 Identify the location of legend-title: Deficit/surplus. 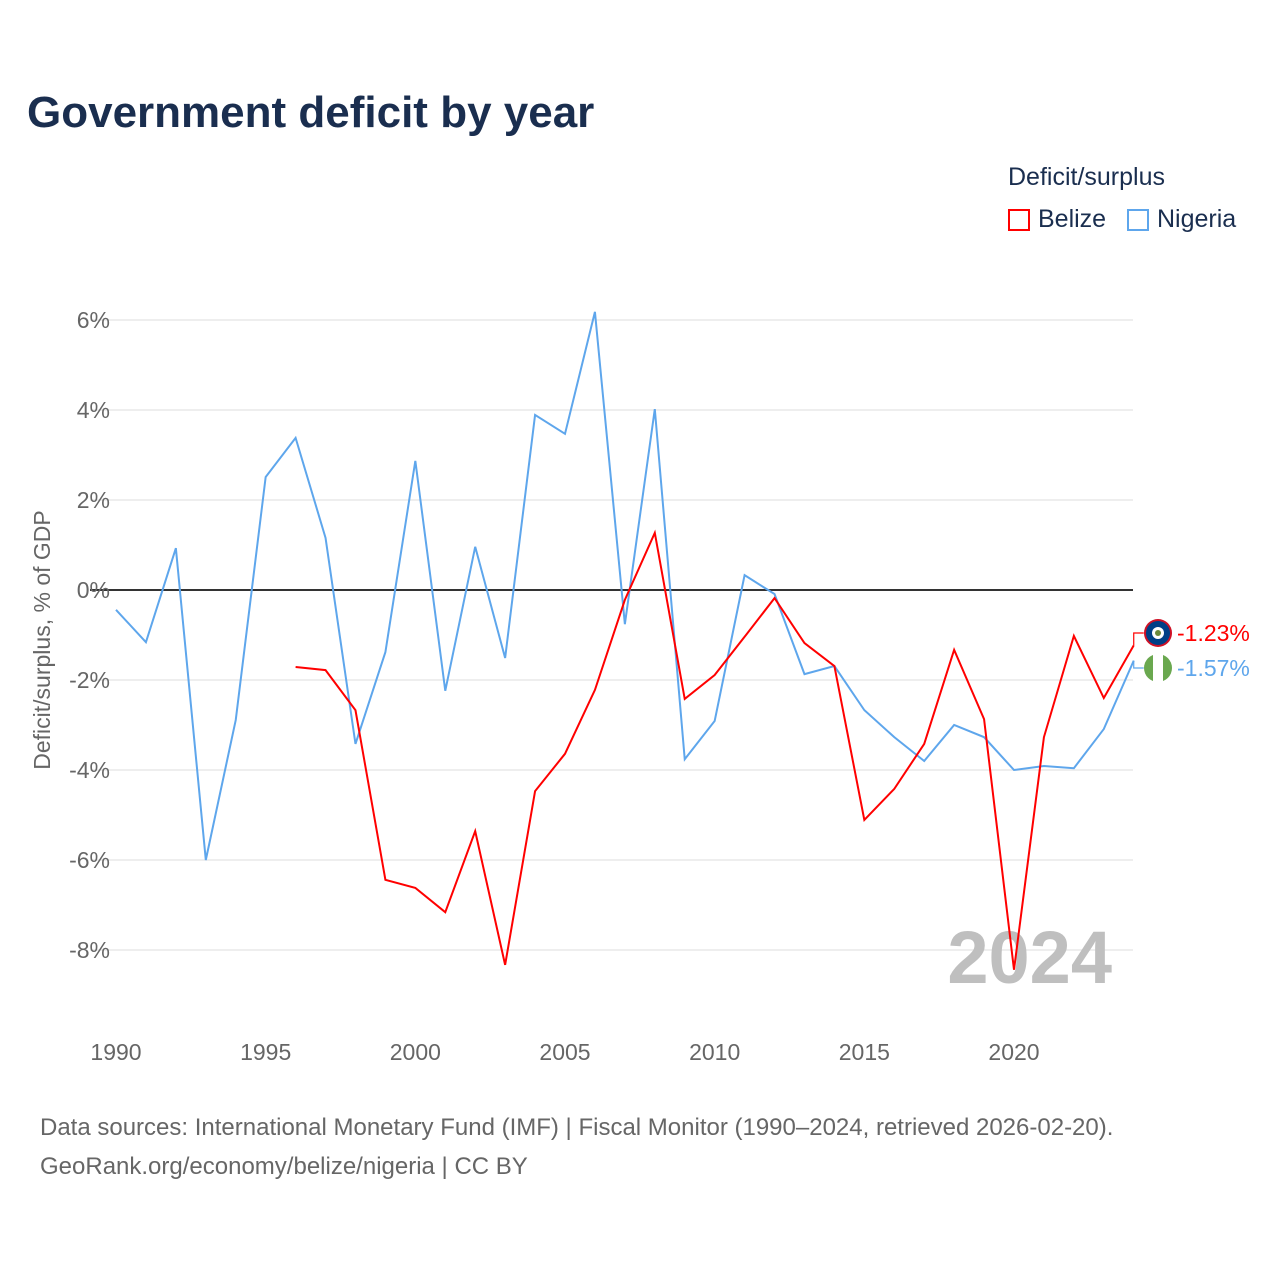
(1086, 177).